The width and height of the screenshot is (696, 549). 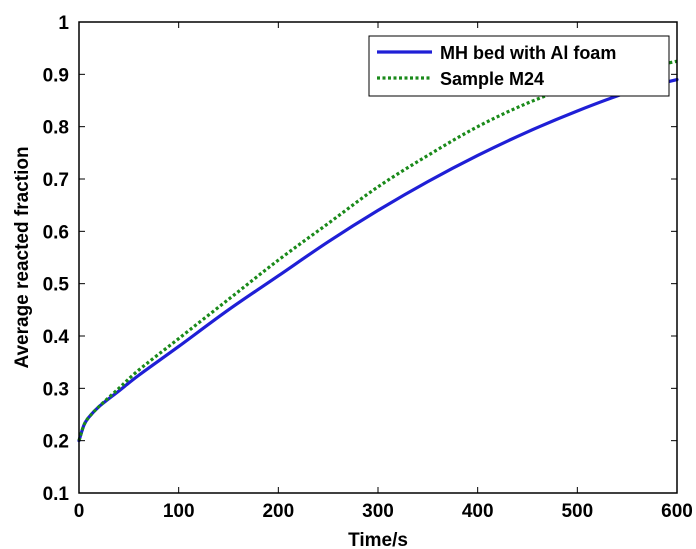 I want to click on legend-label-mh-bed: MH bed with Al foam, so click(x=528, y=53).